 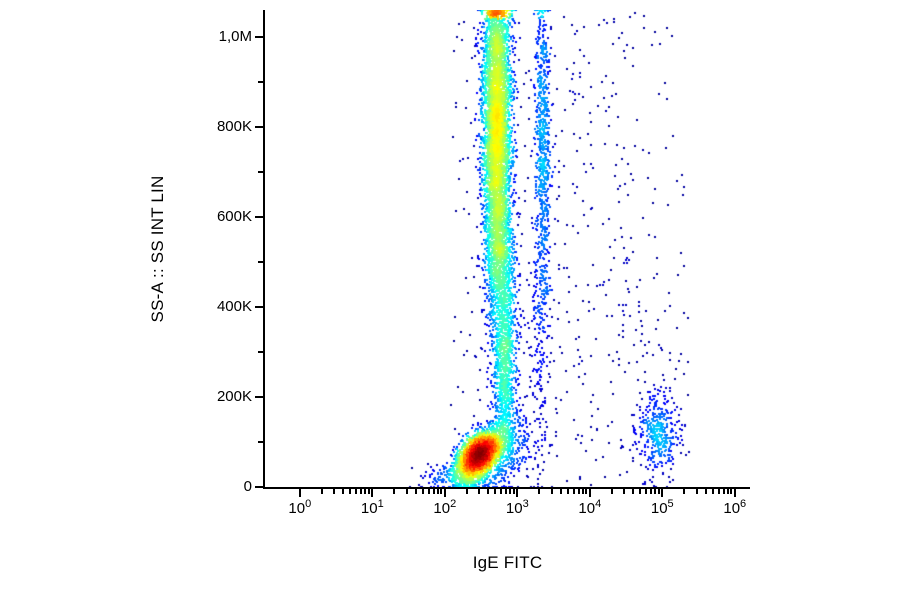 I want to click on x-axis-line, so click(x=506, y=488).